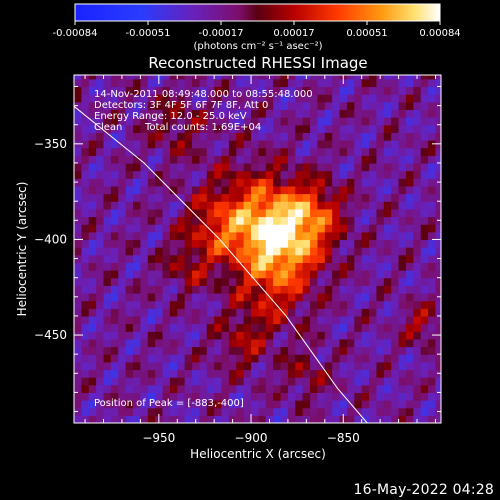 The image size is (500, 500). I want to click on colorbar-unit-label: (photons cm⁻² s⁻¹ asec⁻²), so click(257, 46).